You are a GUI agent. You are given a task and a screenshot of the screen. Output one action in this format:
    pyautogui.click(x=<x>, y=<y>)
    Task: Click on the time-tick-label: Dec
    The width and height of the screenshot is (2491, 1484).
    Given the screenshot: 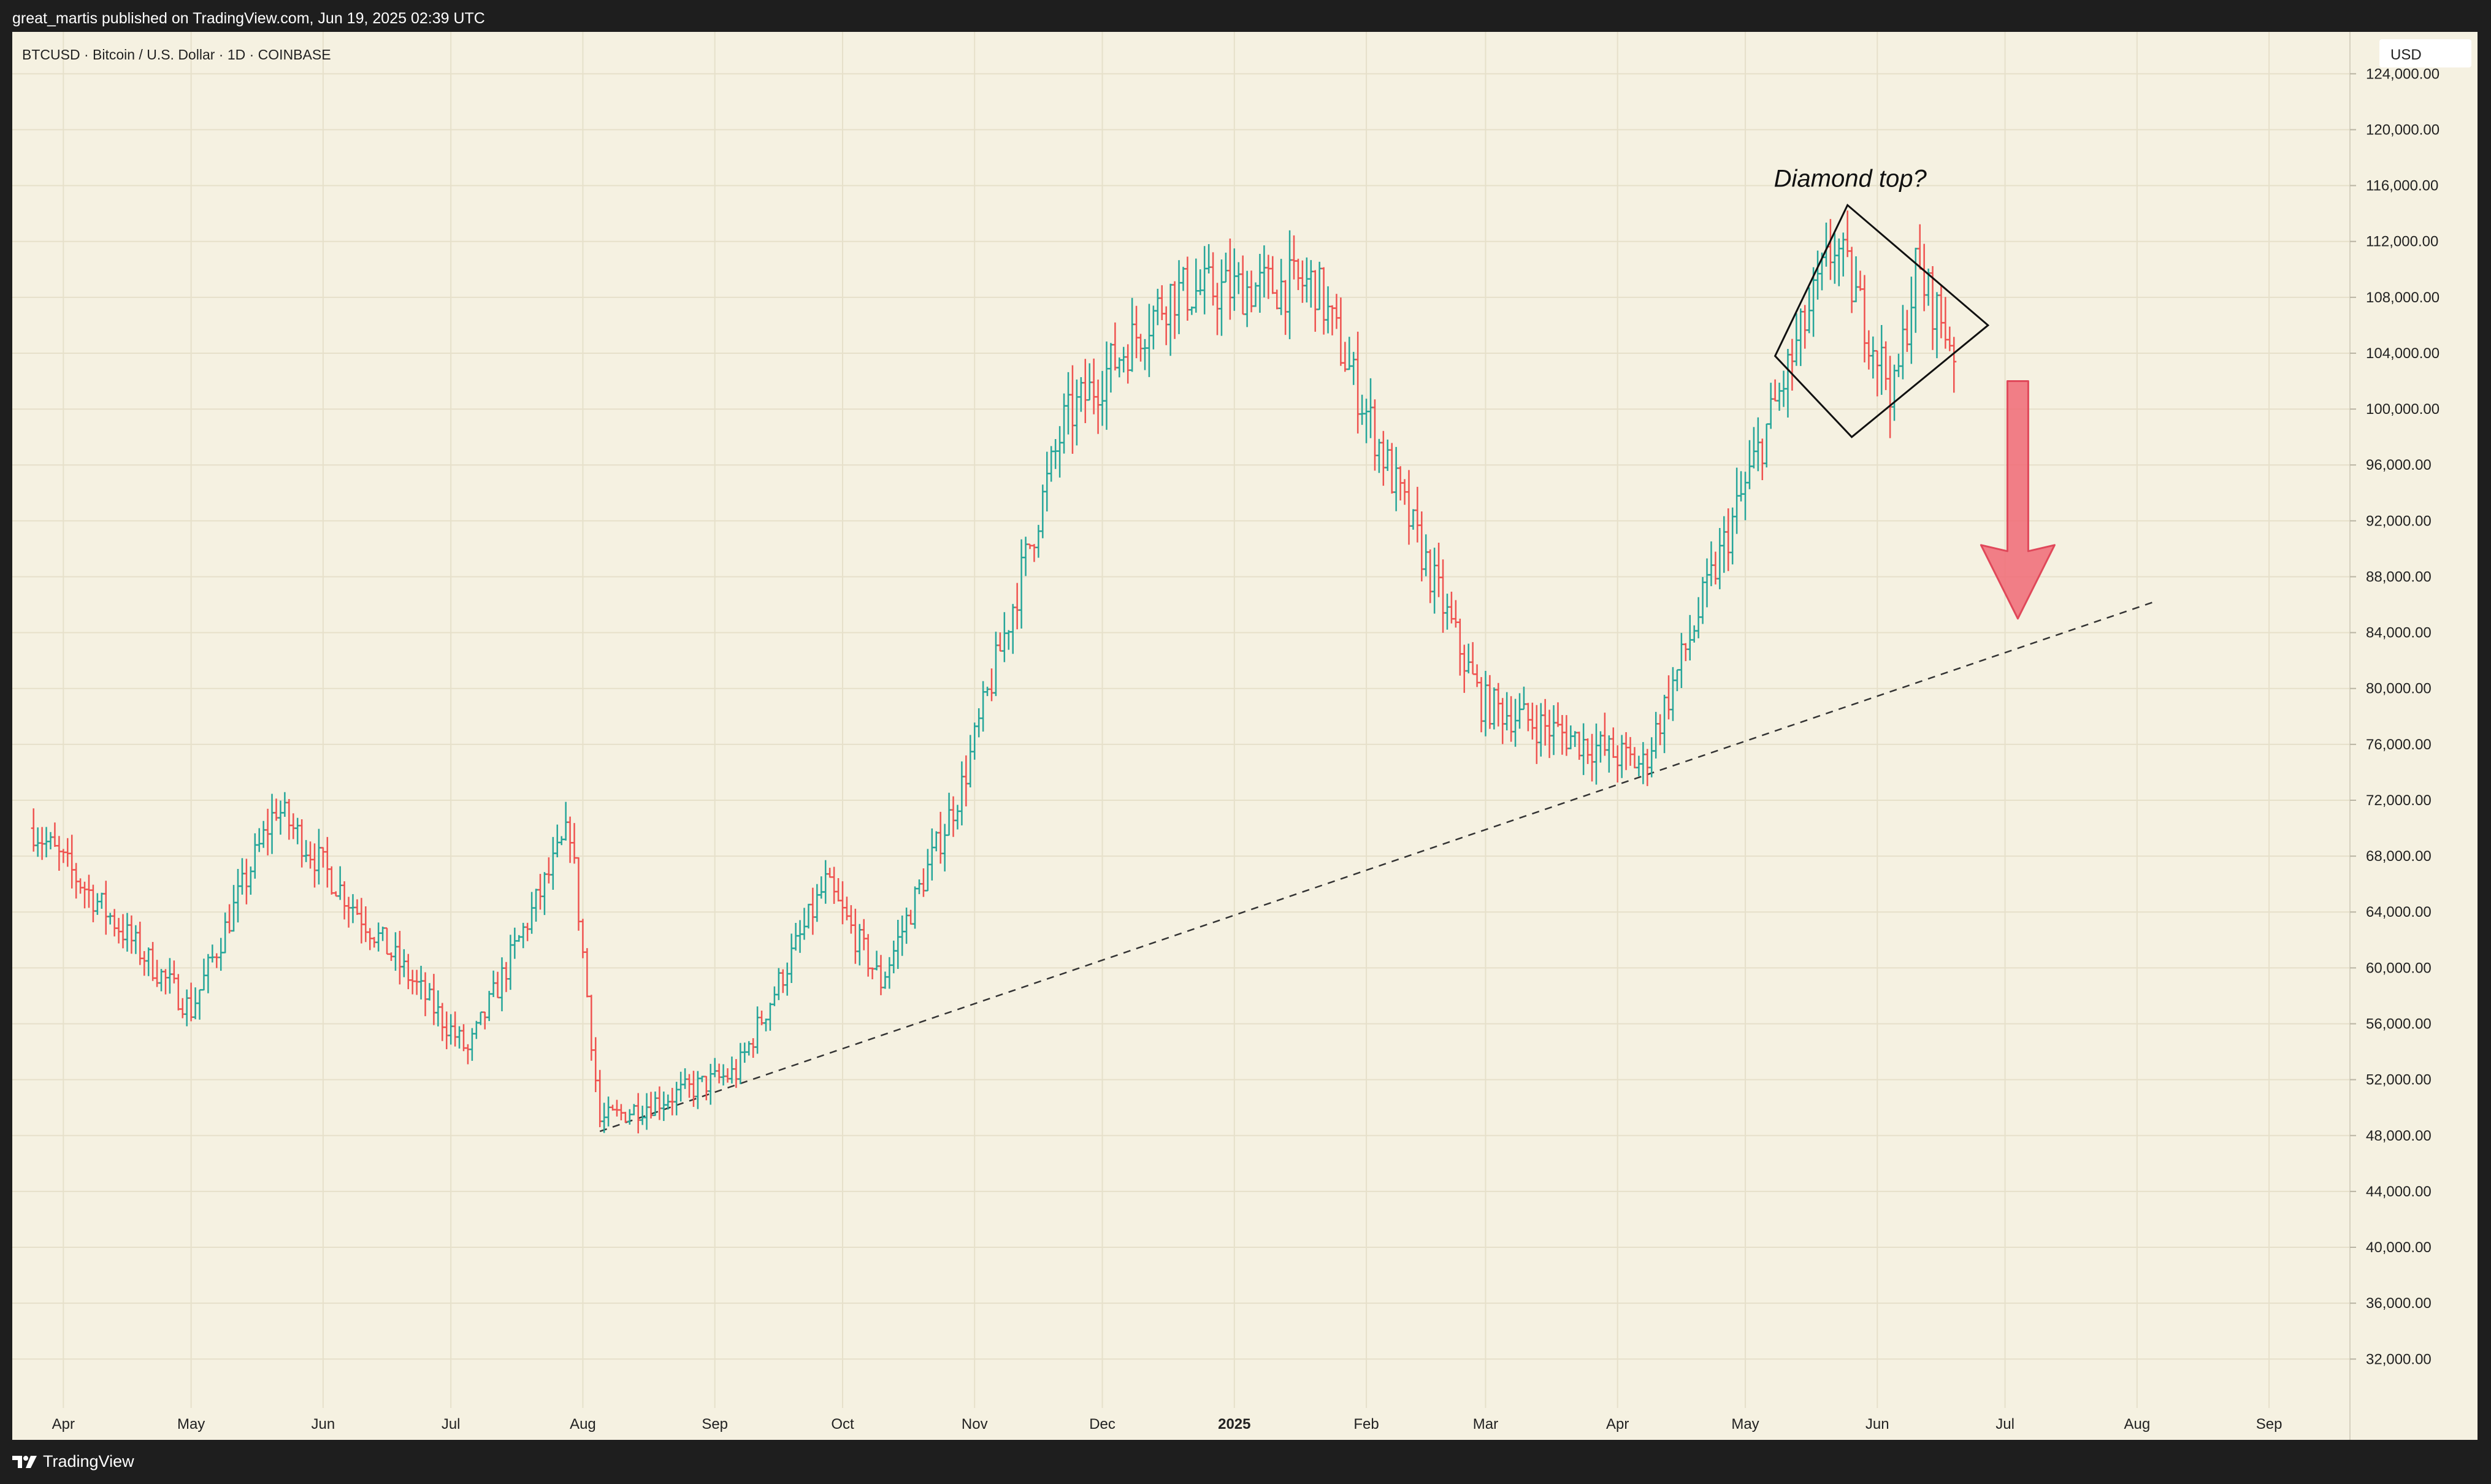 What is the action you would take?
    pyautogui.click(x=1102, y=1424)
    